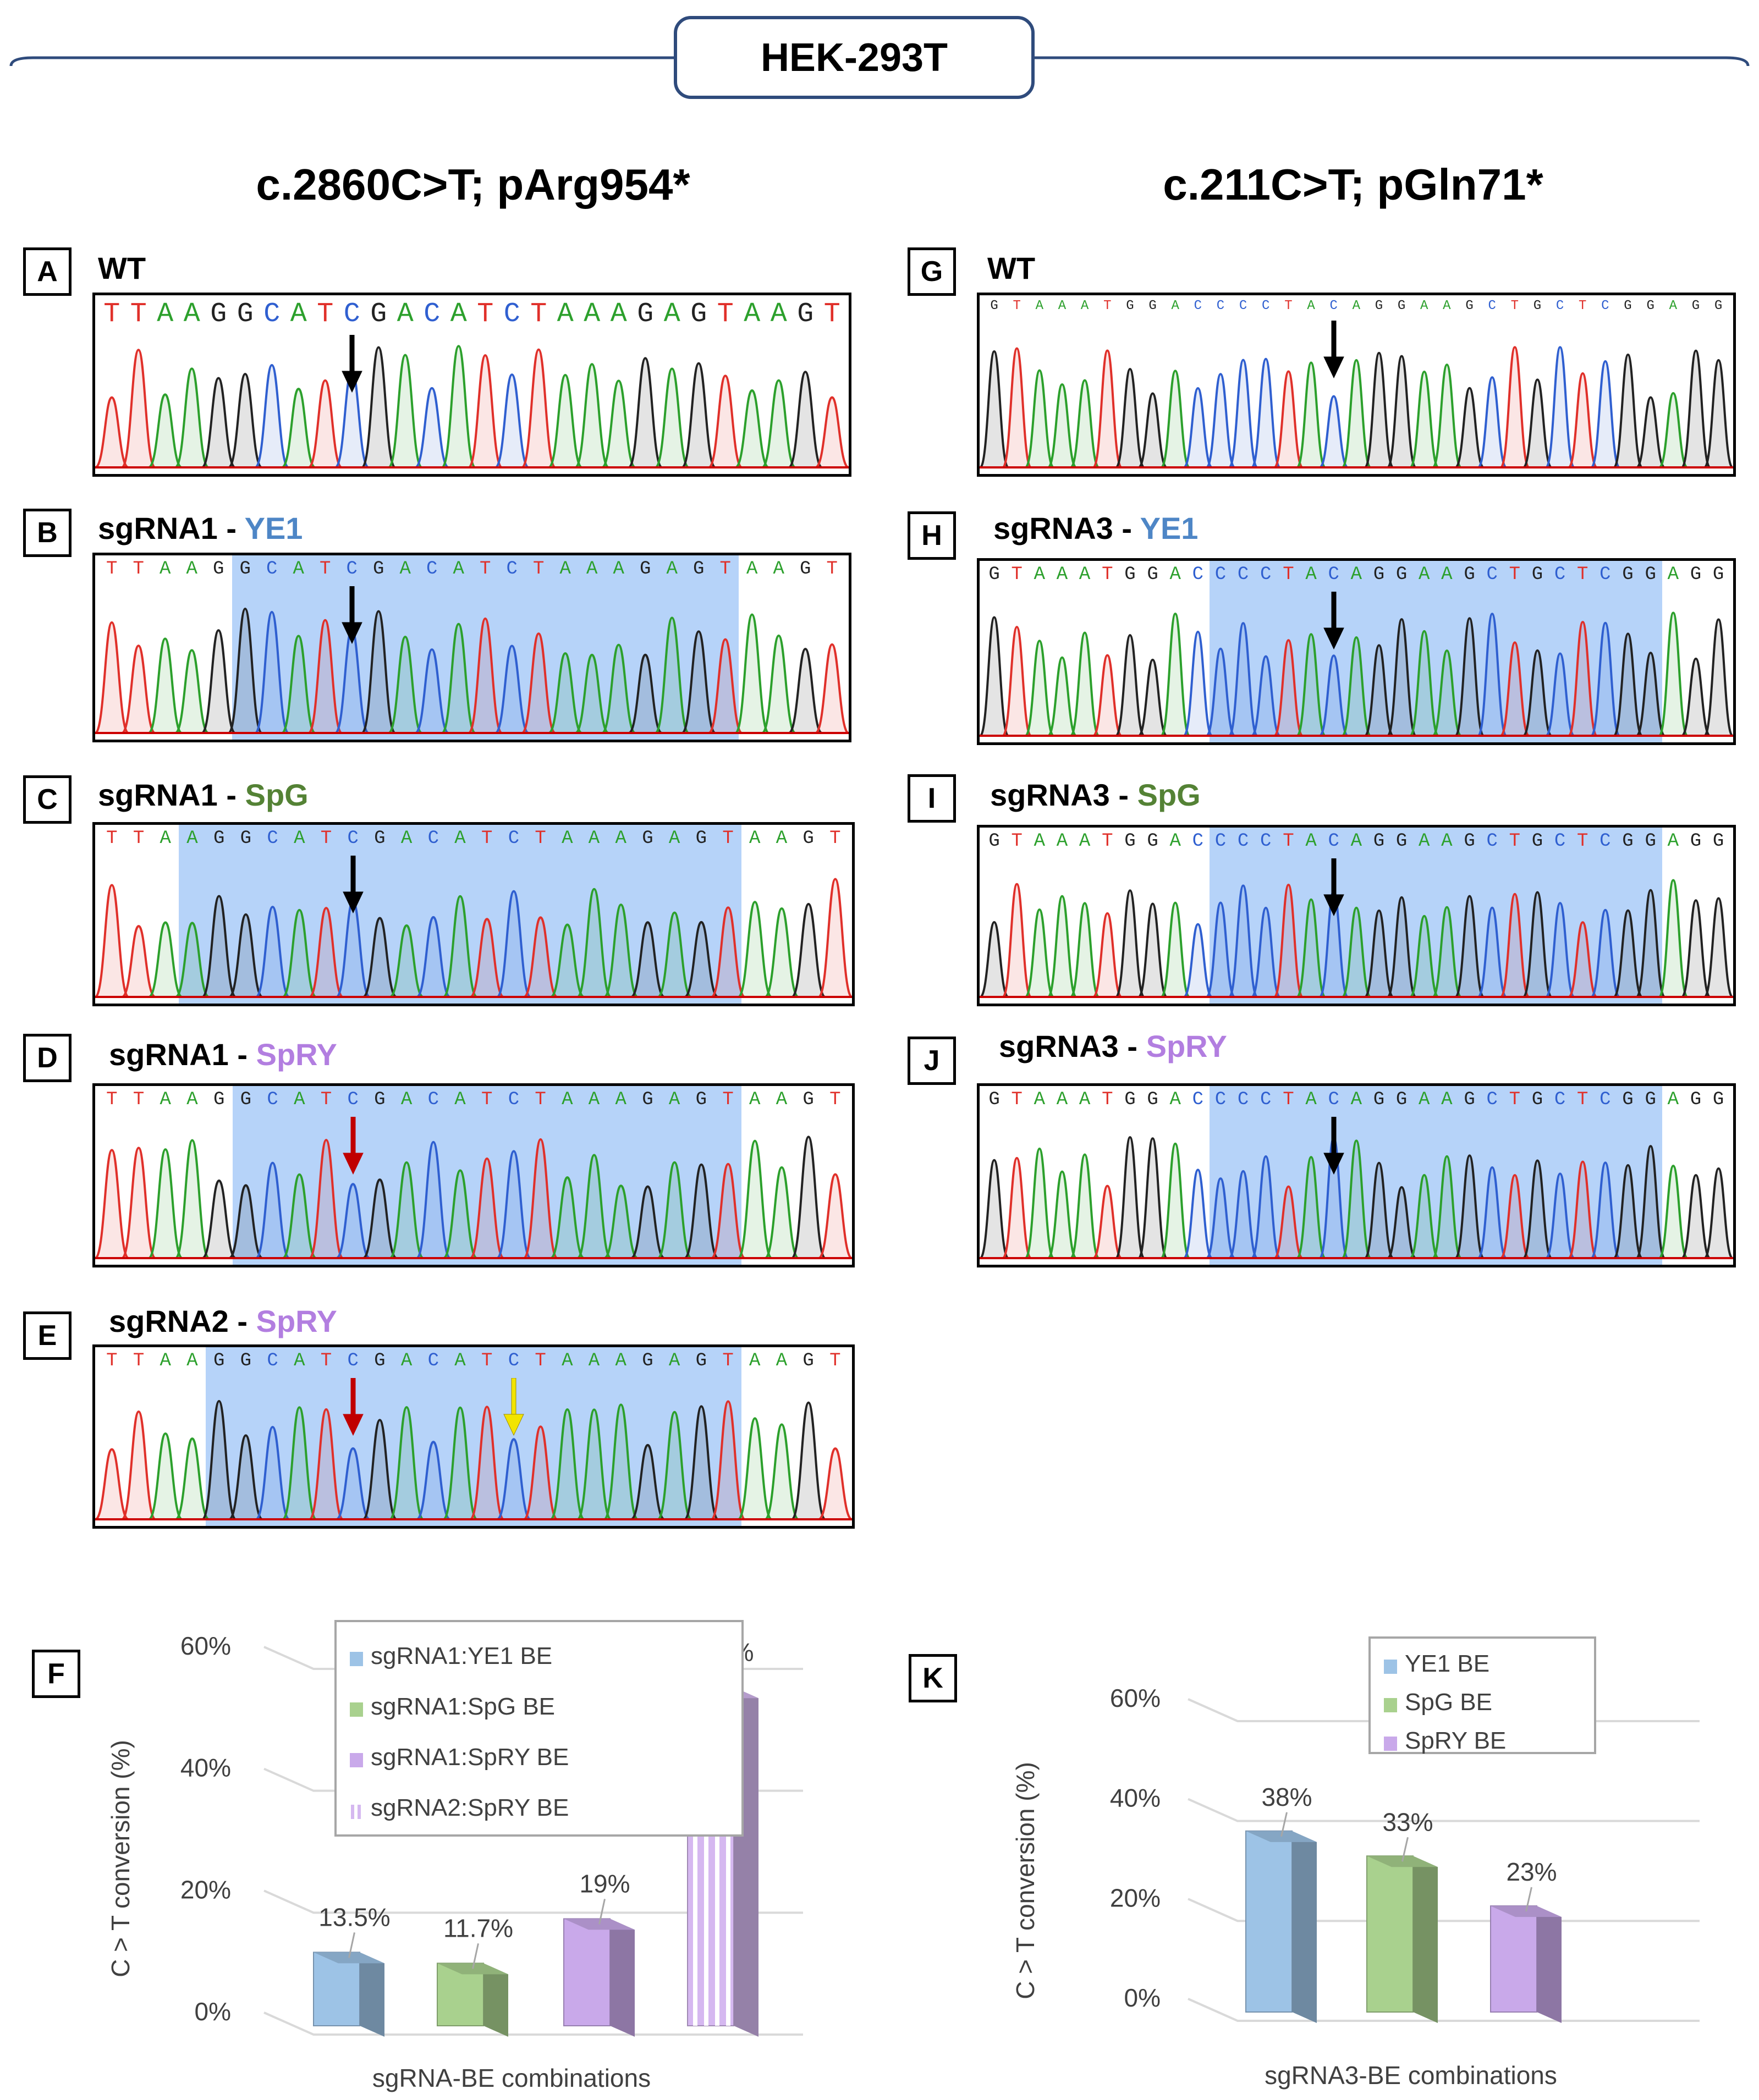 Image resolution: width=1759 pixels, height=2100 pixels. What do you see at coordinates (932, 798) in the screenshot?
I see `panel-label-I: I` at bounding box center [932, 798].